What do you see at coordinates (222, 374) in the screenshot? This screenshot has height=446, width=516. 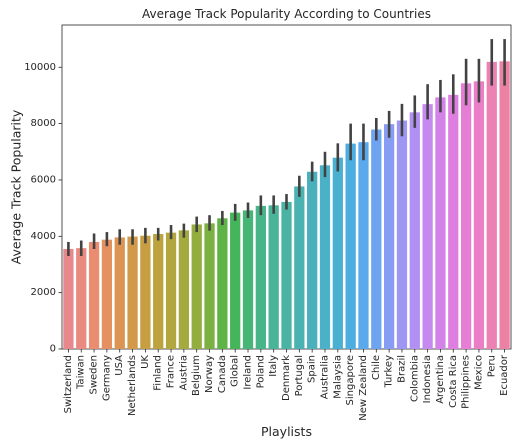 I see `x-tick-label: Canada` at bounding box center [222, 374].